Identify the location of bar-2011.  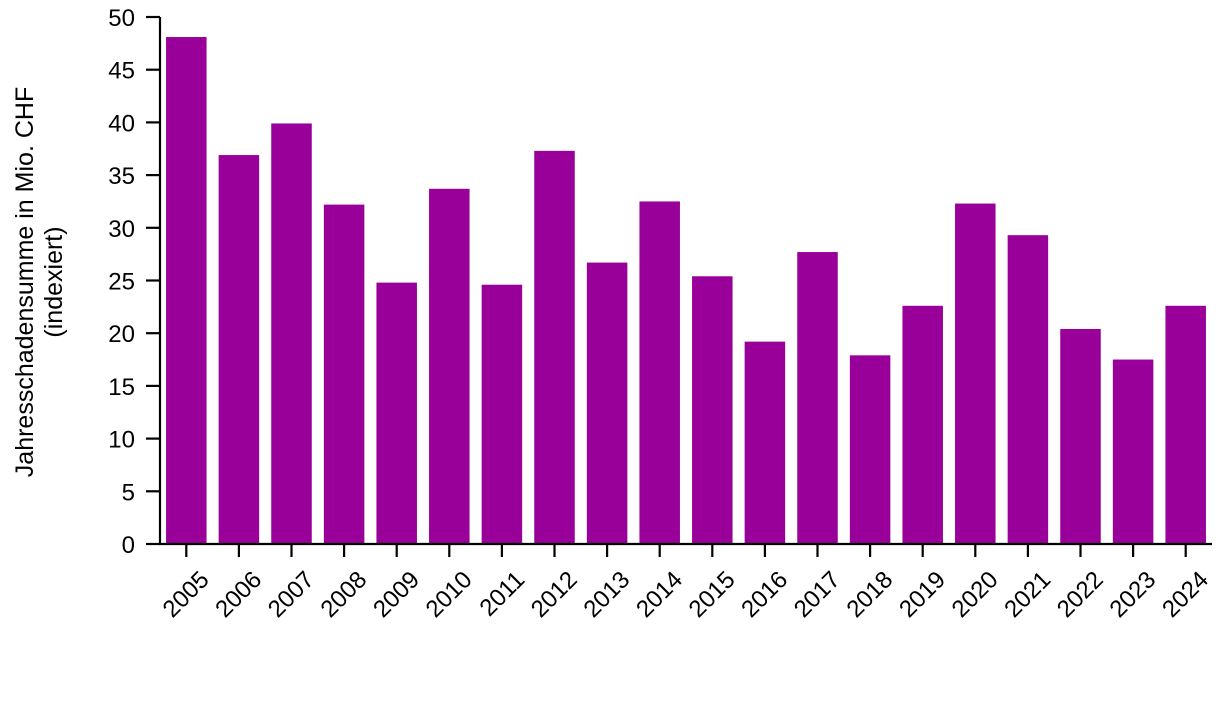
(502, 414).